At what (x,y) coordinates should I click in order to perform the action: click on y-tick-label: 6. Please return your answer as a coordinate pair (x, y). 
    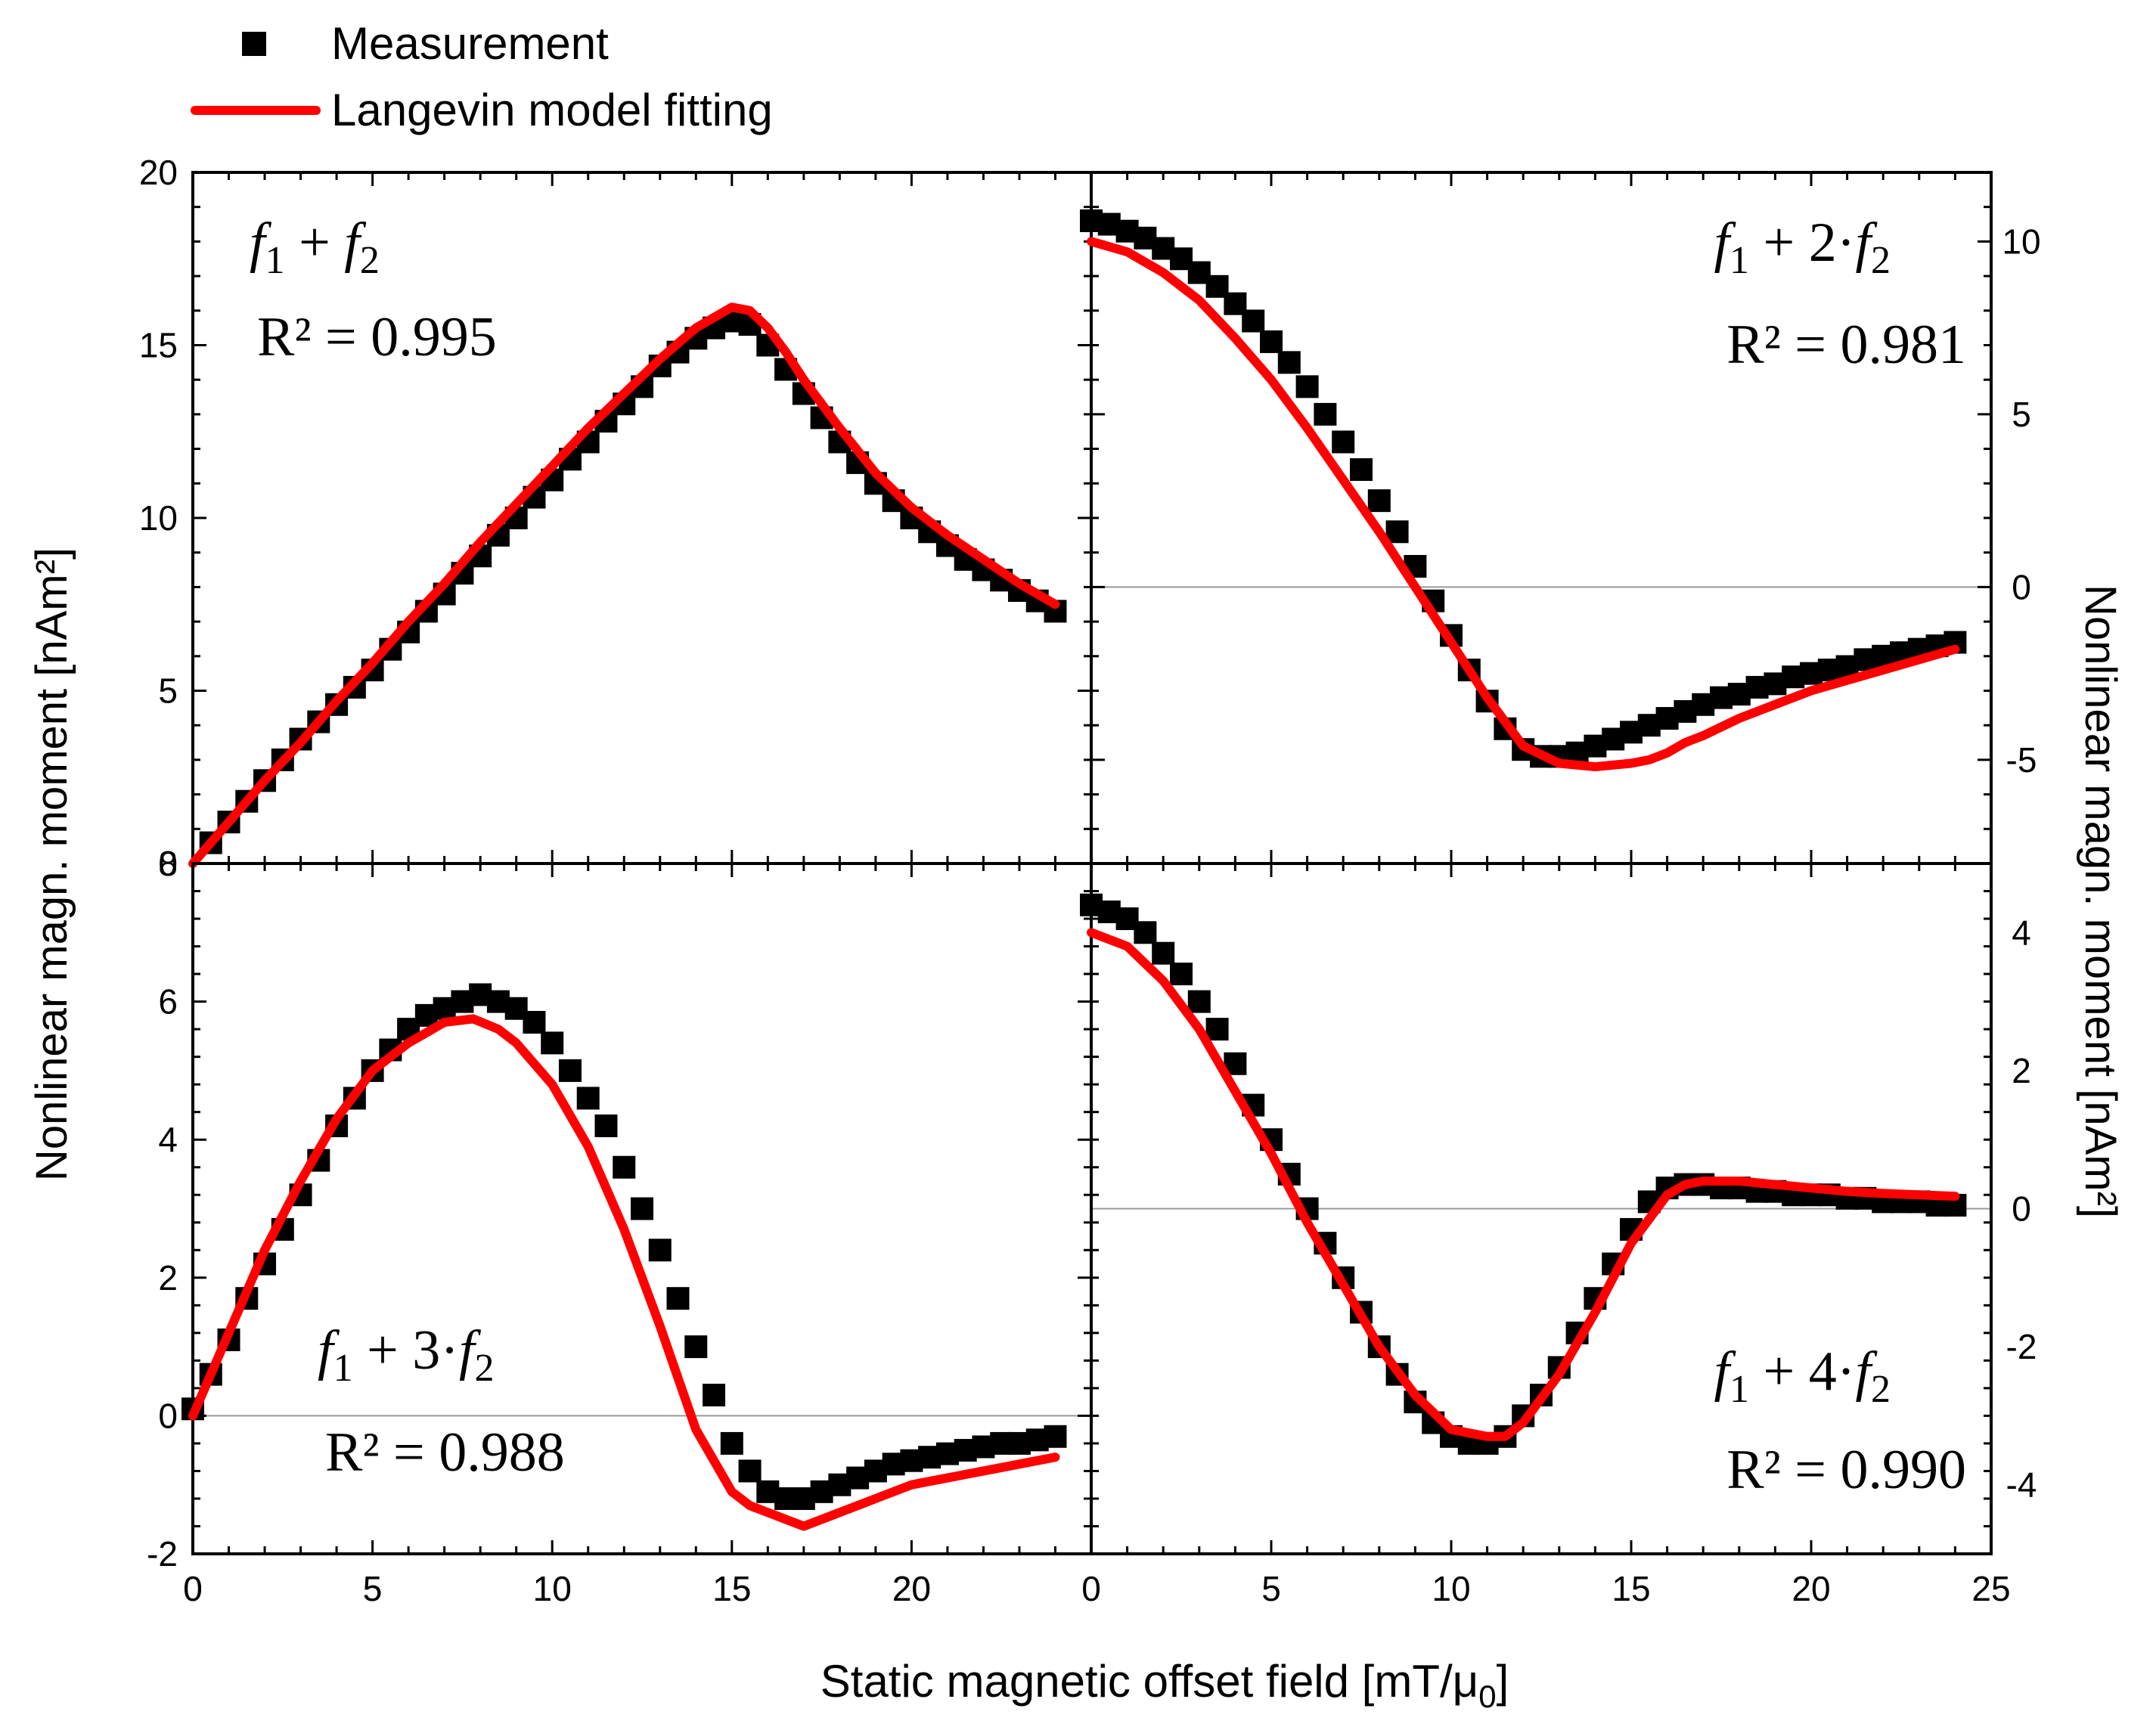
    Looking at the image, I should click on (168, 1002).